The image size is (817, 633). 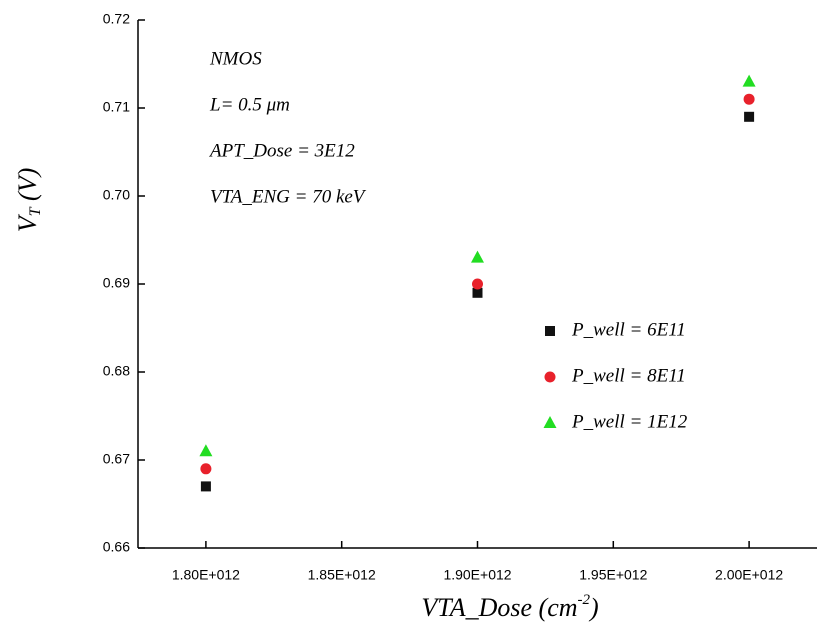 What do you see at coordinates (116, 547) in the screenshot?
I see `y-tick-label: 0.66` at bounding box center [116, 547].